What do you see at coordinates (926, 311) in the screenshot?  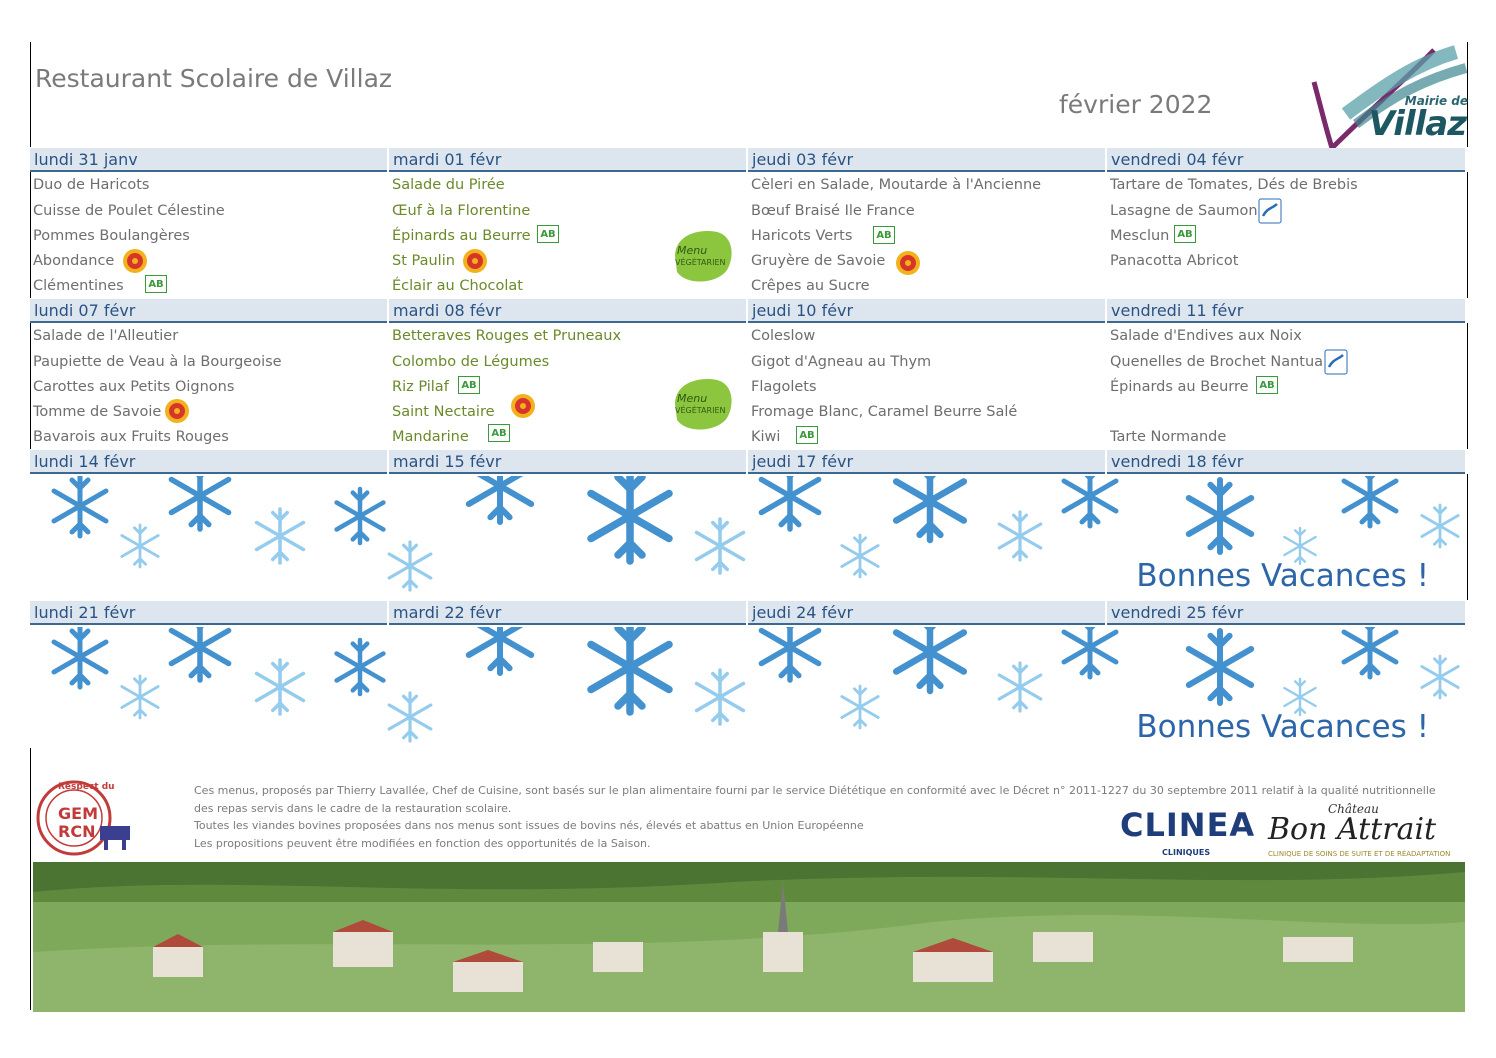 I see `day-header: jeudi 10 févr` at bounding box center [926, 311].